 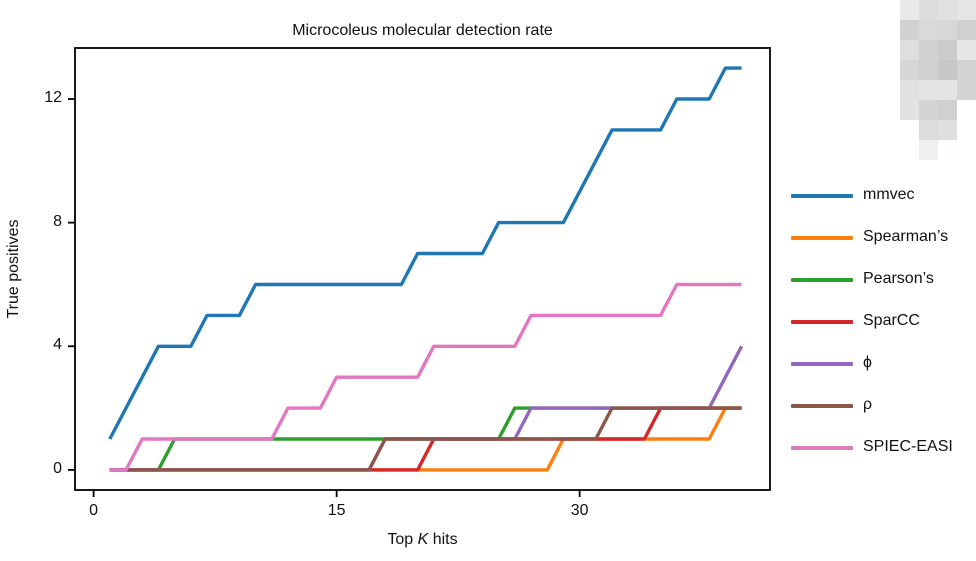 What do you see at coordinates (402, 539) in the screenshot?
I see `x-axis-label-prefix: Top` at bounding box center [402, 539].